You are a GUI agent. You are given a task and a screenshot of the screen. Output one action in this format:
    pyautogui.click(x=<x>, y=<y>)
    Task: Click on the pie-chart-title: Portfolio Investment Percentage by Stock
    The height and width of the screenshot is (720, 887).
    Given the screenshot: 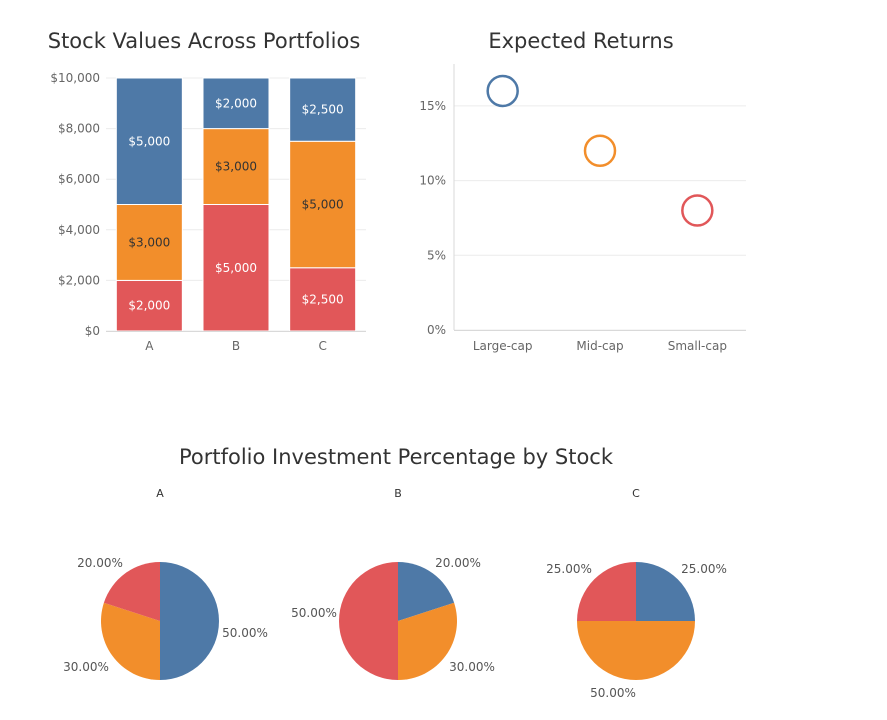 What is the action you would take?
    pyautogui.click(x=396, y=457)
    